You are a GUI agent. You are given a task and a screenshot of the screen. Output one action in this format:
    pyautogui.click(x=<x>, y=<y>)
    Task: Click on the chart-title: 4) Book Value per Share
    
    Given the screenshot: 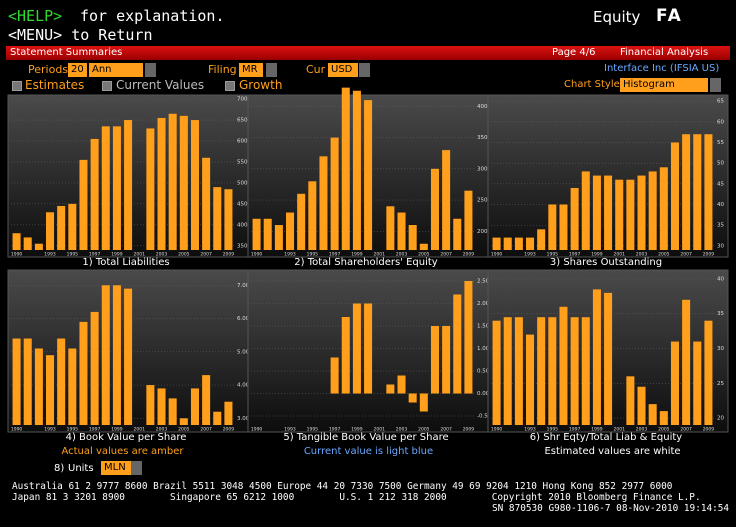 What is the action you would take?
    pyautogui.click(x=126, y=437)
    